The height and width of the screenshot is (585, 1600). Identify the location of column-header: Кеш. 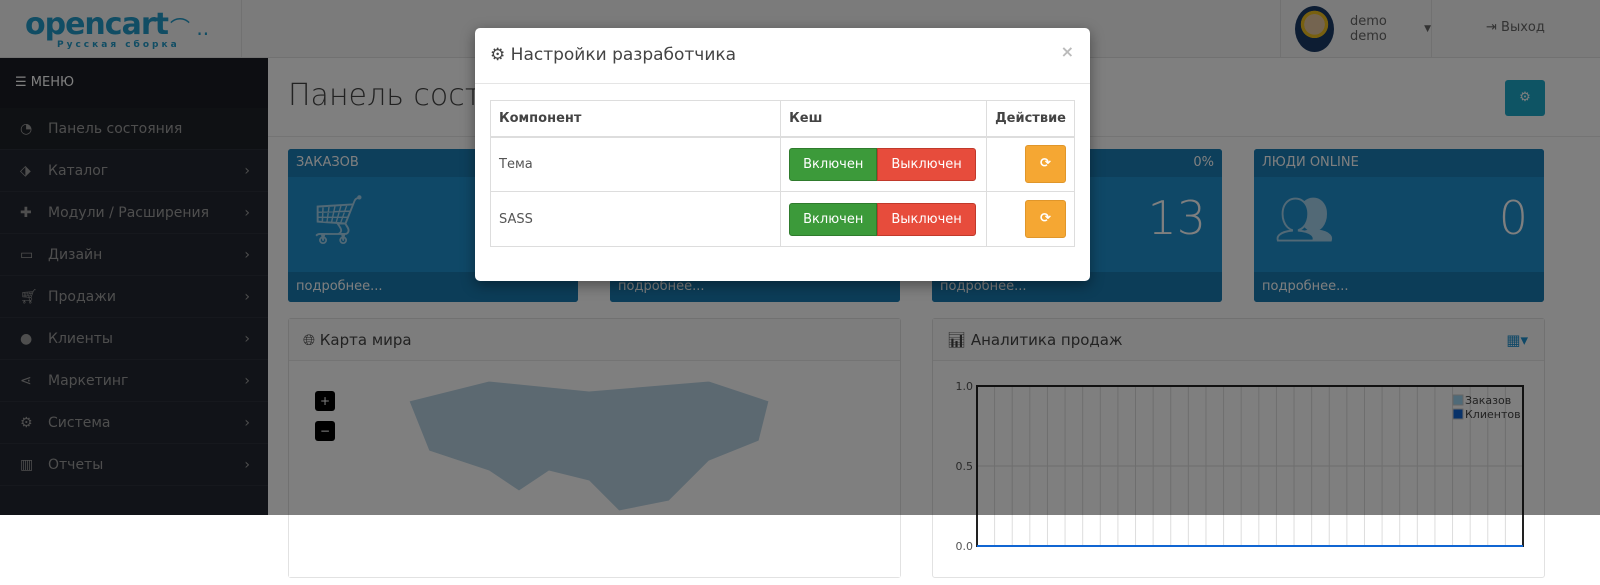
(884, 119).